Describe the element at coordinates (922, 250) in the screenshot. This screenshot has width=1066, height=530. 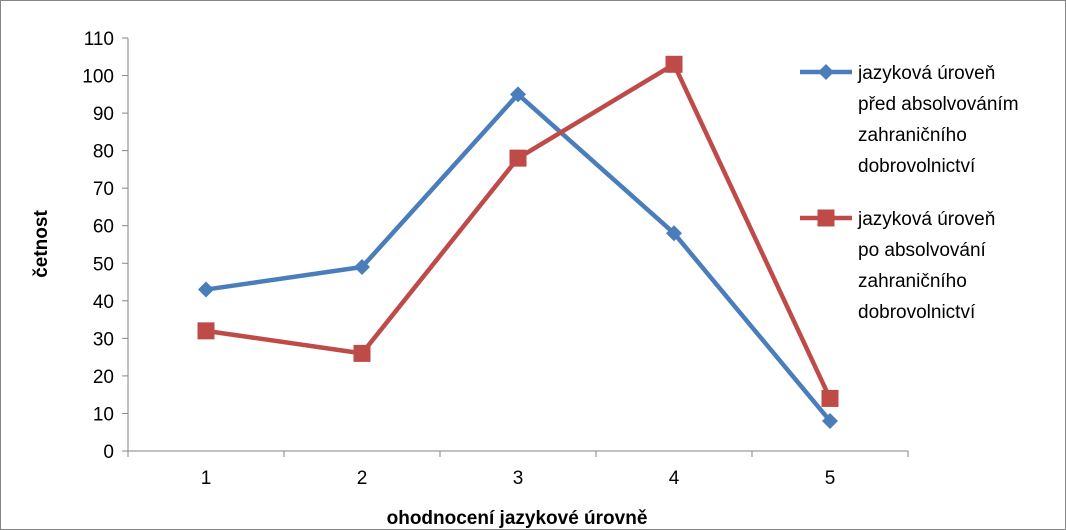
I see `legend-label-line: po absolvování` at that location.